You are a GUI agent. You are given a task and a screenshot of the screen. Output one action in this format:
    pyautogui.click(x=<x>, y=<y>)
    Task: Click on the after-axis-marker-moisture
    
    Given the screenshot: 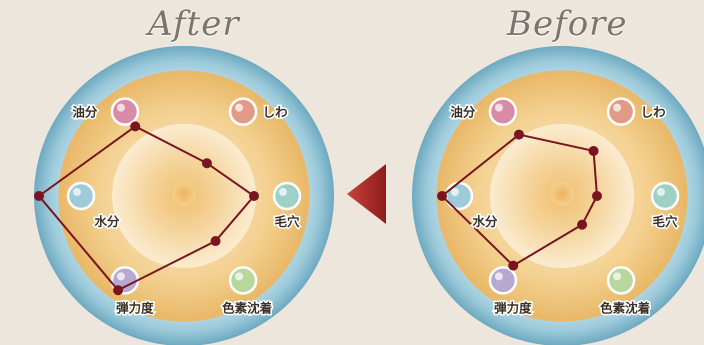 What is the action you would take?
    pyautogui.click(x=81, y=196)
    